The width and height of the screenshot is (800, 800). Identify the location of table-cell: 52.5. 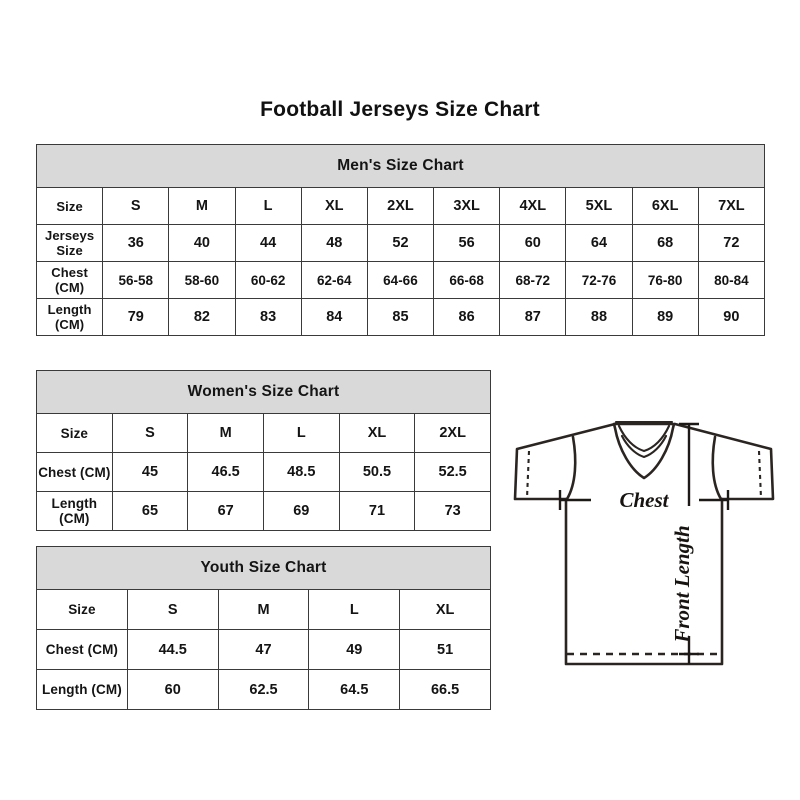
(452, 472).